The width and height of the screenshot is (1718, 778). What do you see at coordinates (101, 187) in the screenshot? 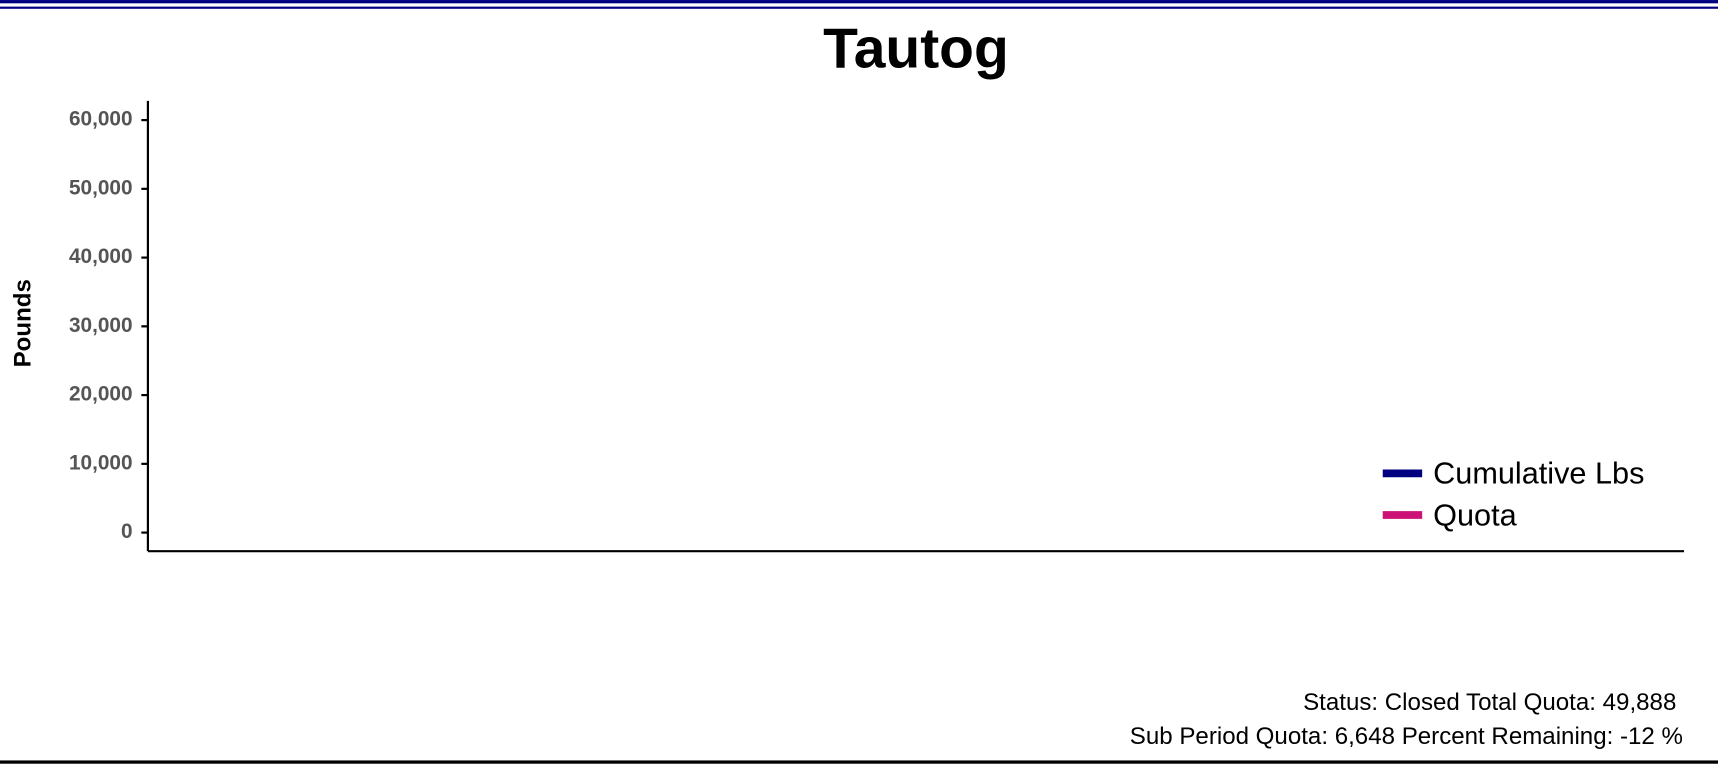
I see `y-tick-label: 50,000` at bounding box center [101, 187].